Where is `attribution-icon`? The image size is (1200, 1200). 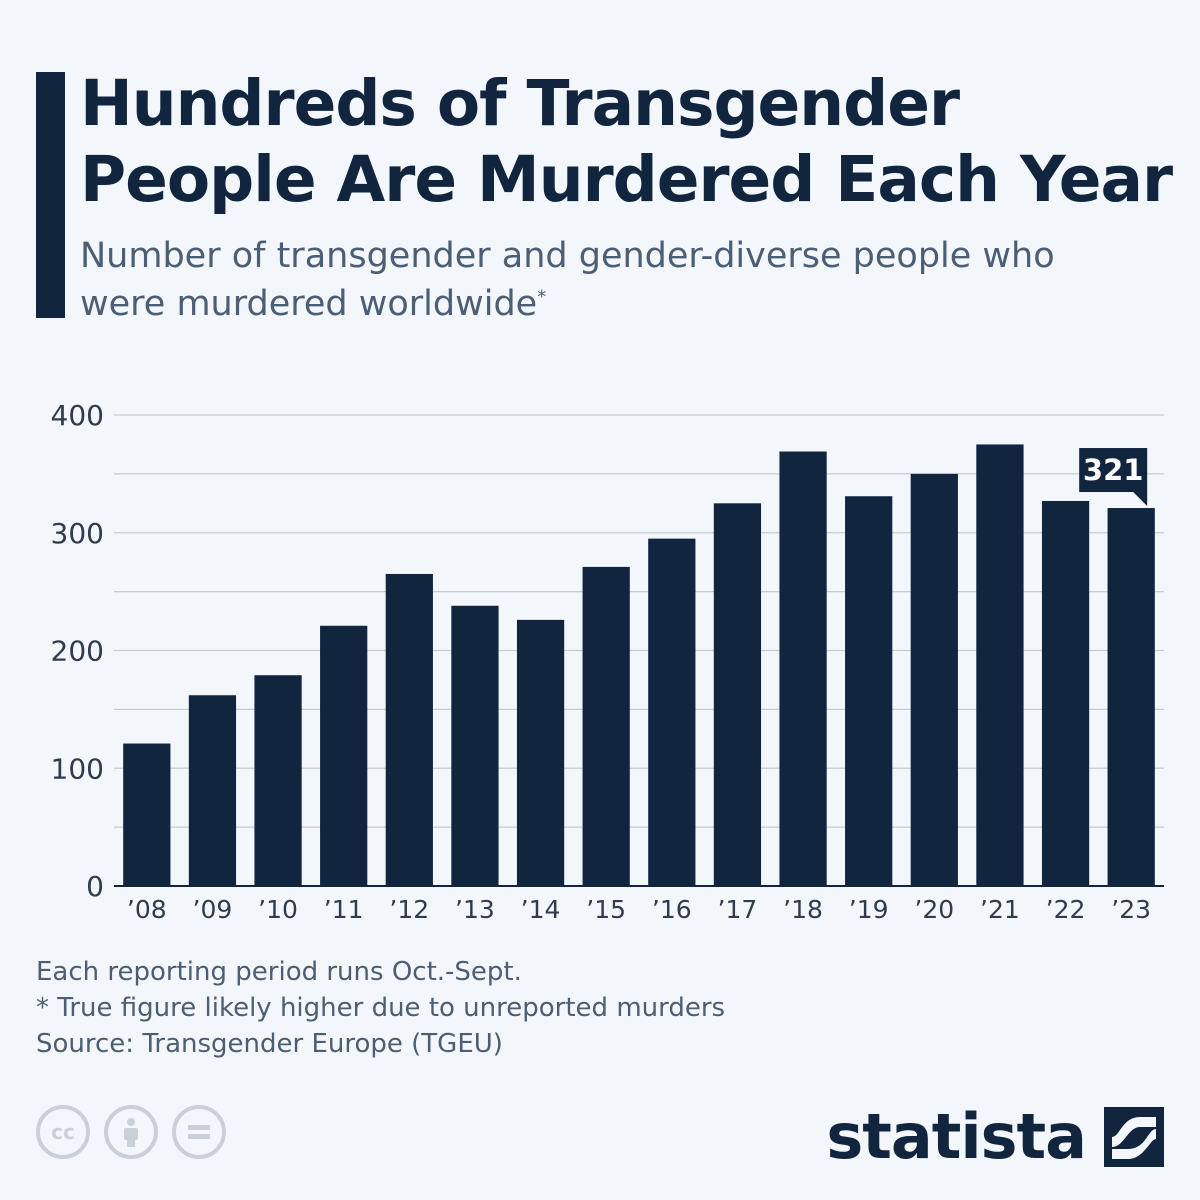 attribution-icon is located at coordinates (131, 1132).